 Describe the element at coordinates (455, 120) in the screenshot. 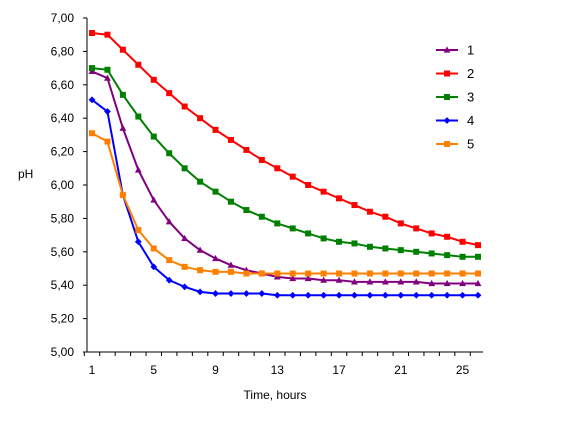

I see `legend-item: 4` at that location.